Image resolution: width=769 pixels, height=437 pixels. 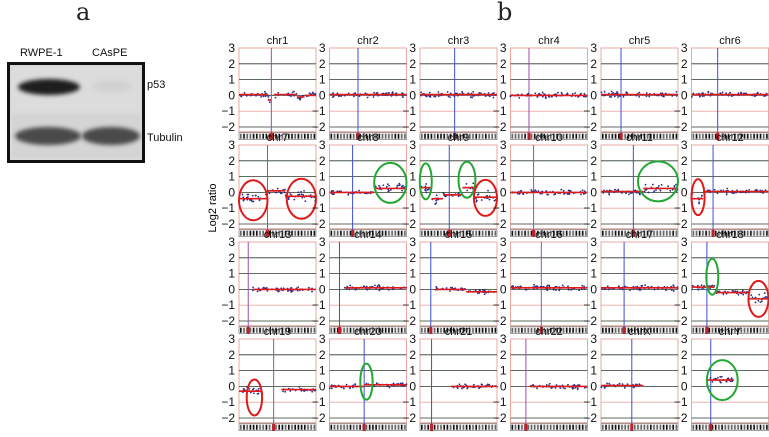 I want to click on chromosome-title: chr16, so click(x=549, y=235).